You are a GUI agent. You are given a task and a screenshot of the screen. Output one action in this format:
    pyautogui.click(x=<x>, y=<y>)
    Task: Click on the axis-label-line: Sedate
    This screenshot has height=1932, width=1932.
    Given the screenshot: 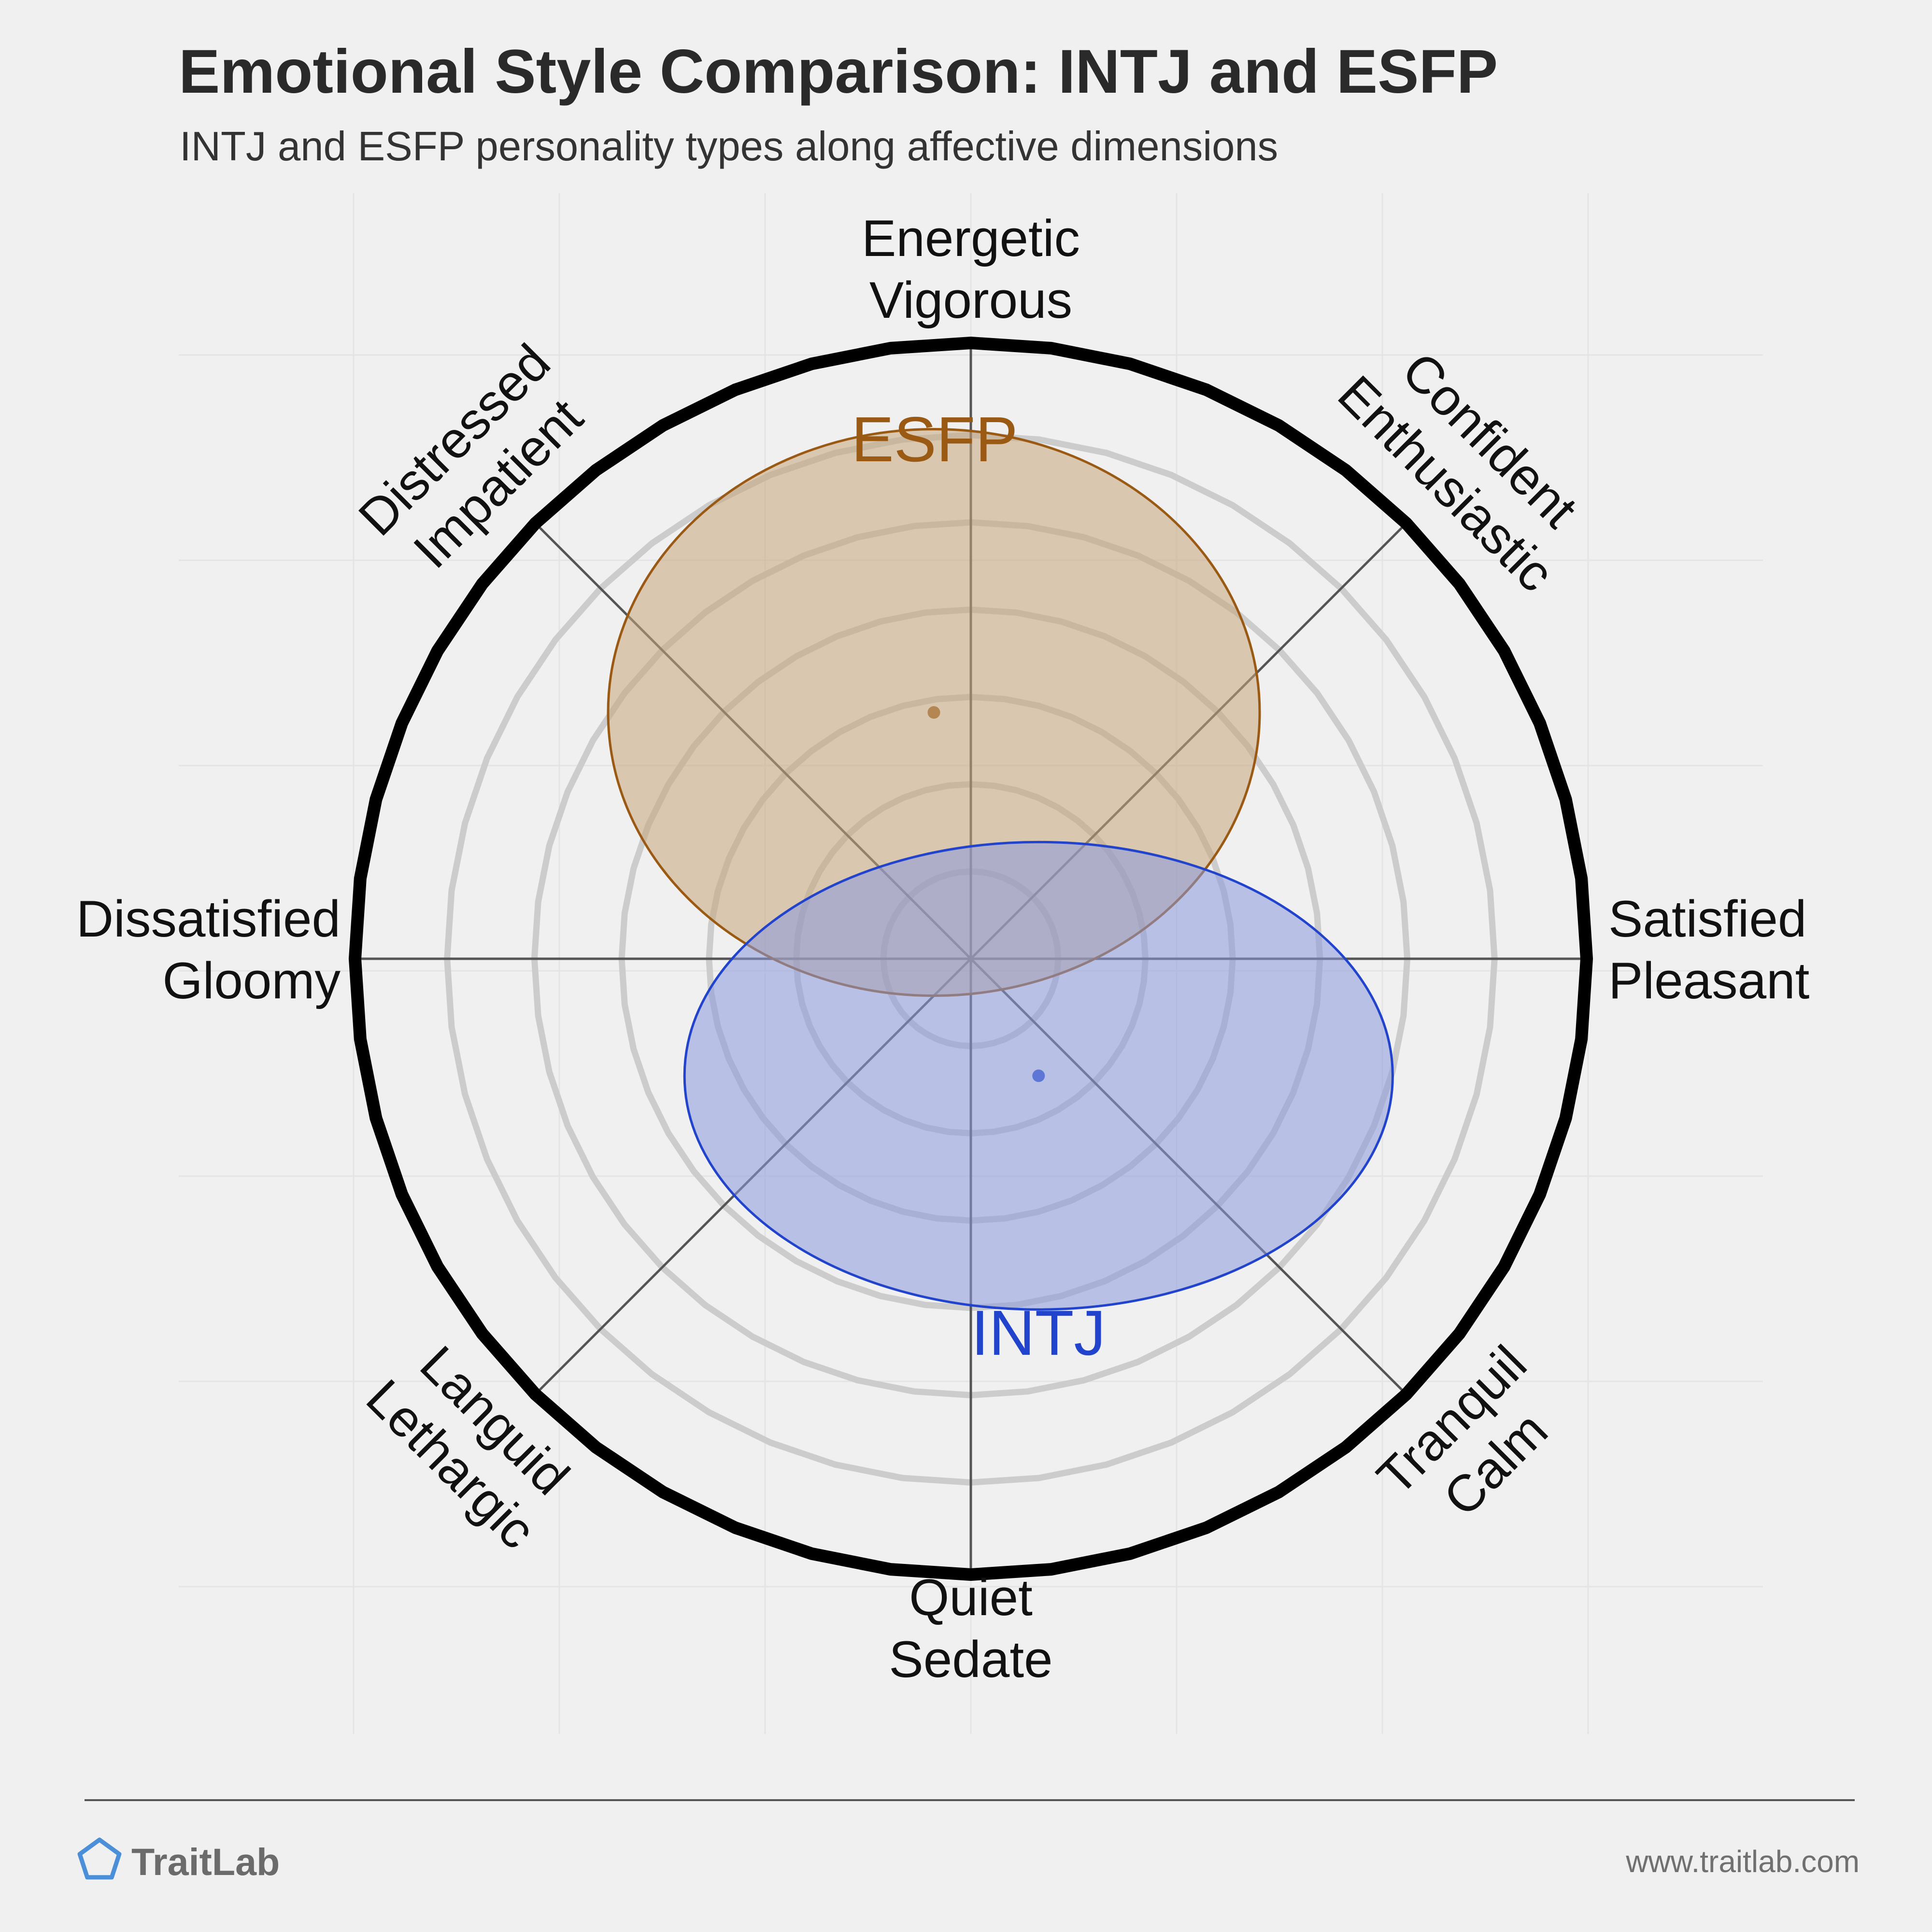 What is the action you would take?
    pyautogui.click(x=970, y=1659)
    